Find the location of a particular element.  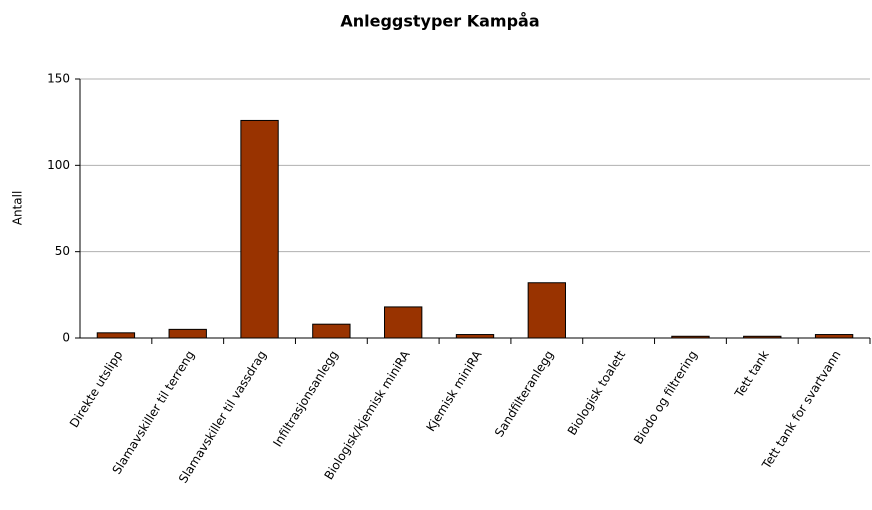

x-tick-label: Slamavskiller til terreng is located at coordinates (154, 412).